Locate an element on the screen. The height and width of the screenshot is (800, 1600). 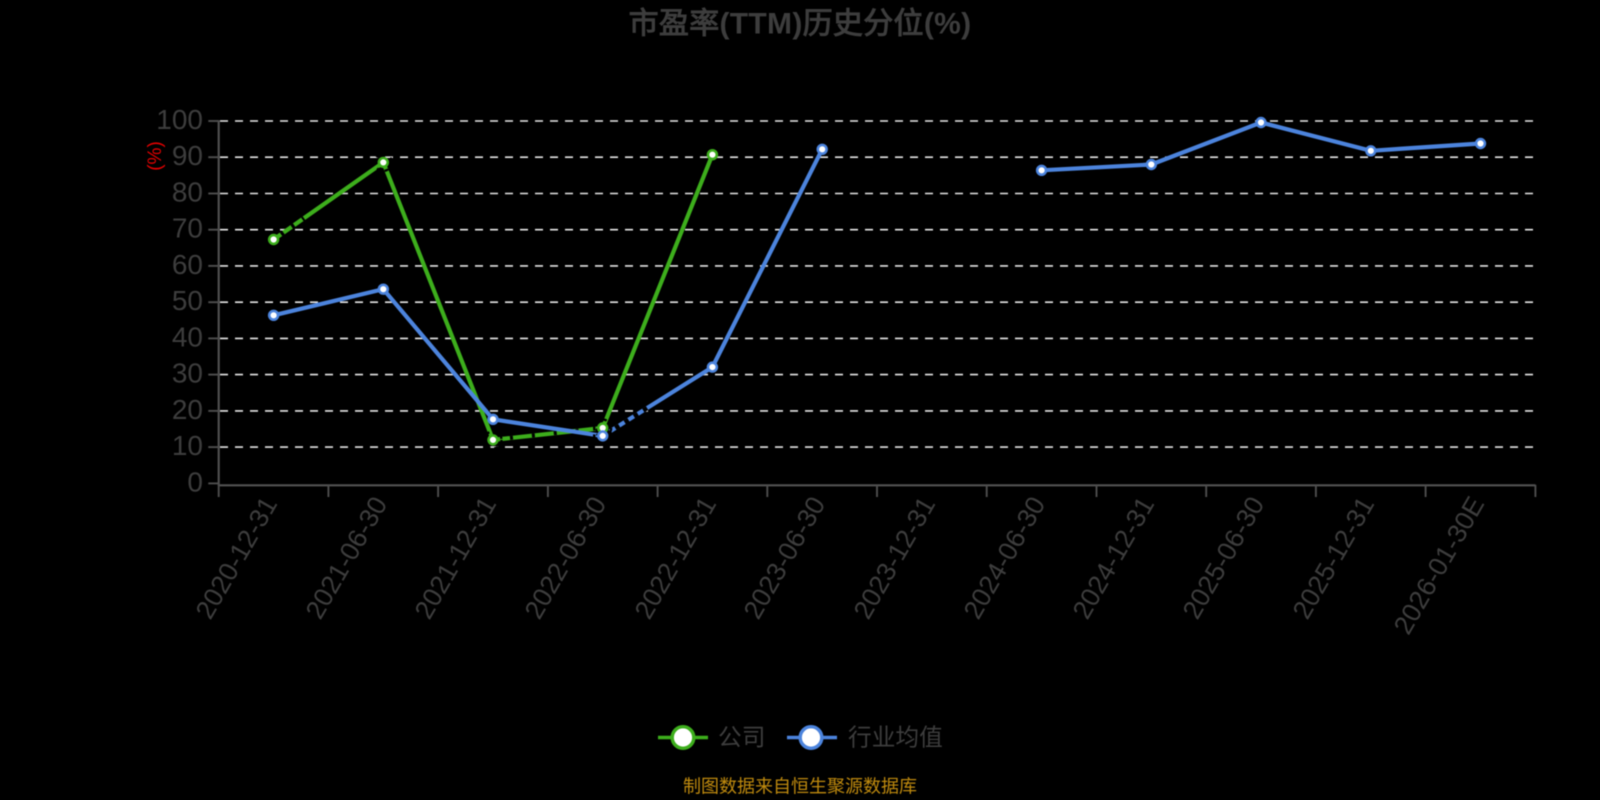
svg-text: 100 is located at coordinates (179, 119).